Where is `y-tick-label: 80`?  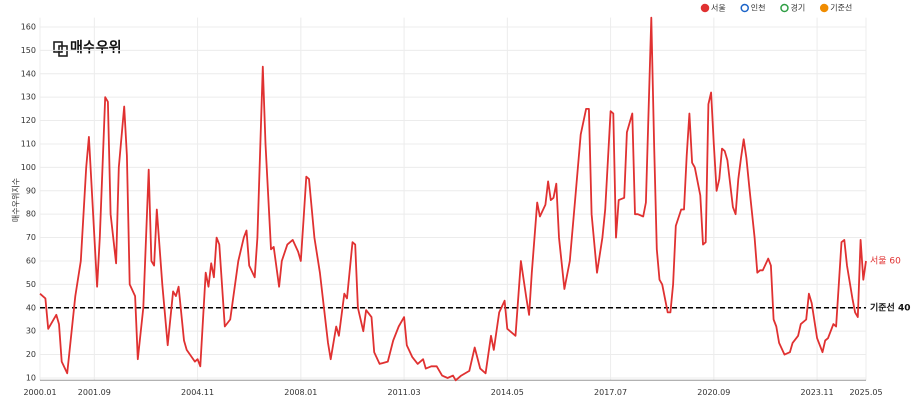
y-tick-label: 80 is located at coordinates (31, 214).